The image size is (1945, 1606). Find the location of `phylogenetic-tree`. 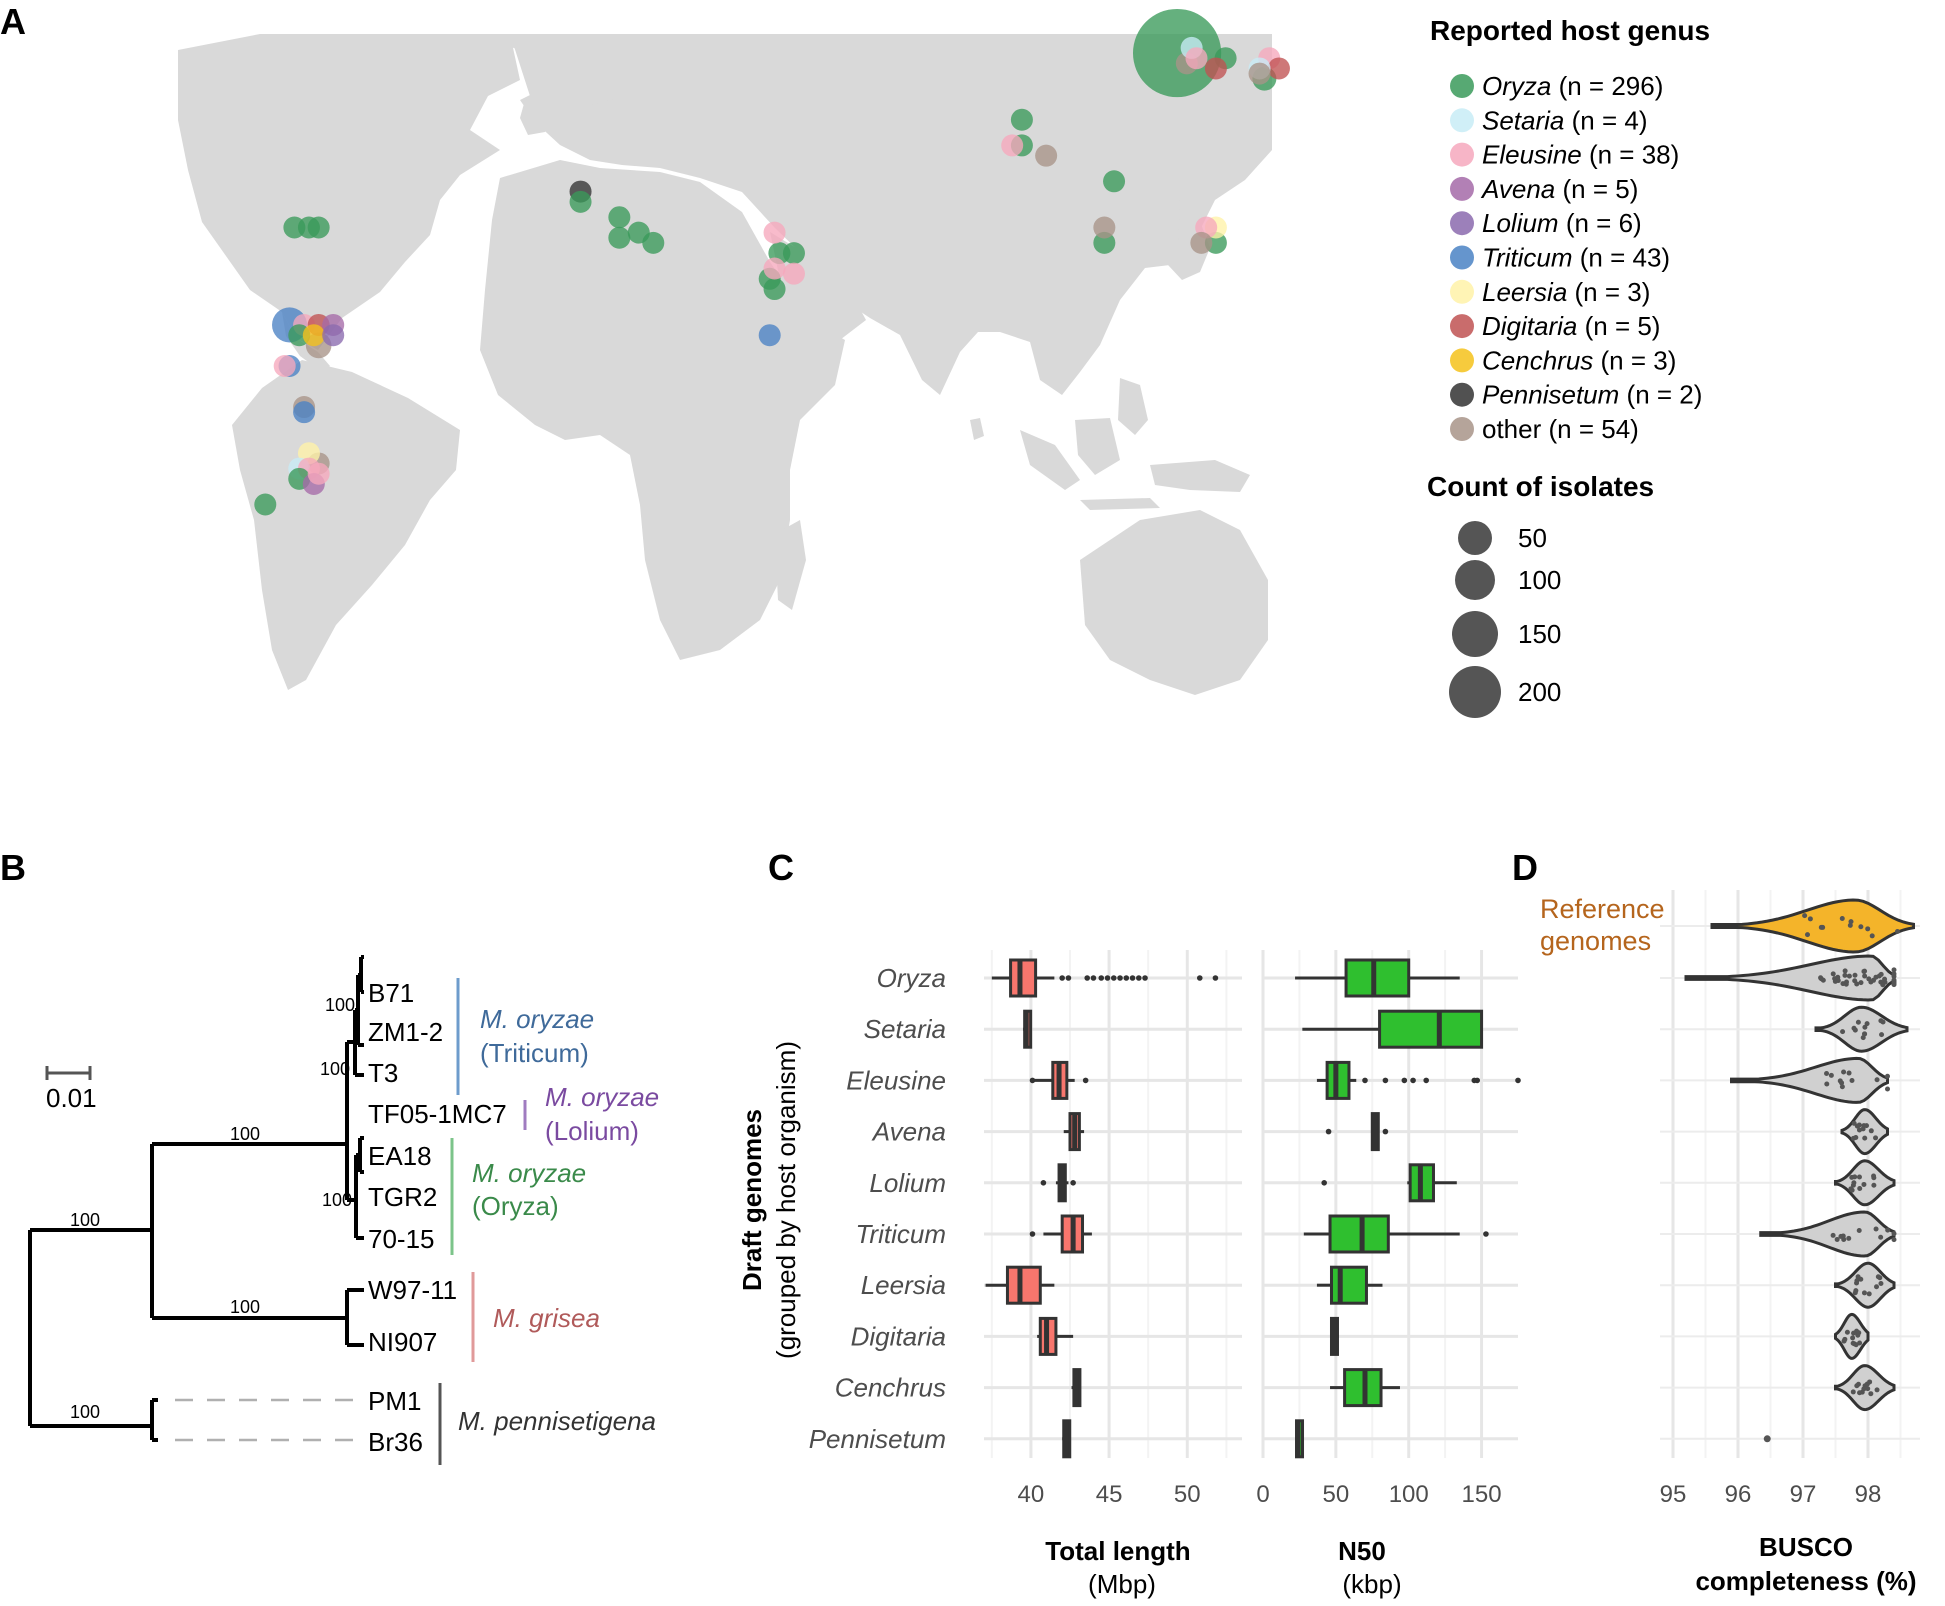

phylogenetic-tree is located at coordinates (196, 1198).